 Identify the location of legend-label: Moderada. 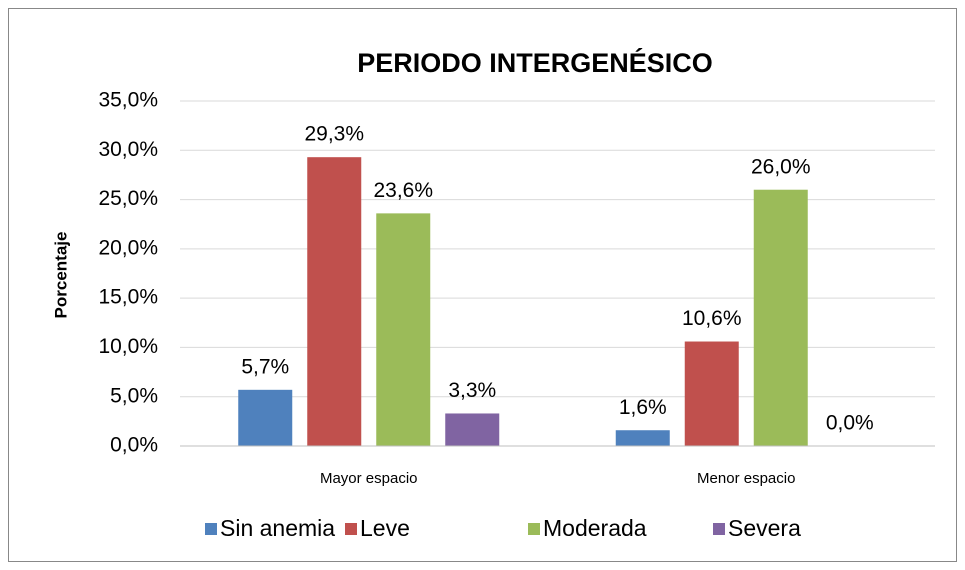
(595, 528).